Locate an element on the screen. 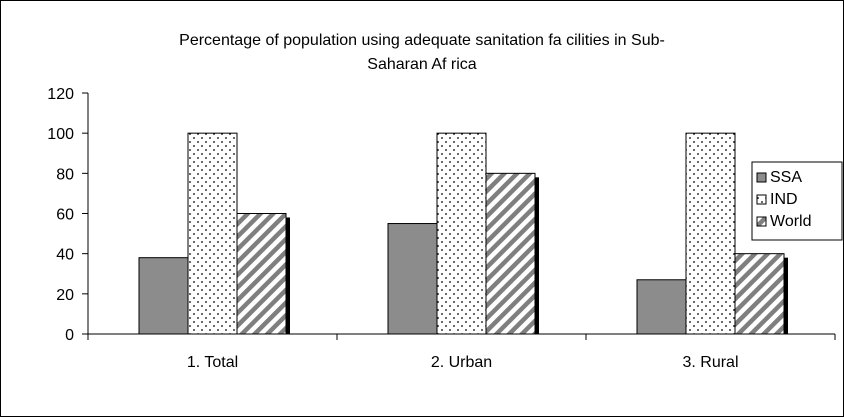 This screenshot has height=417, width=844. y-tick-label: 100 is located at coordinates (60, 134).